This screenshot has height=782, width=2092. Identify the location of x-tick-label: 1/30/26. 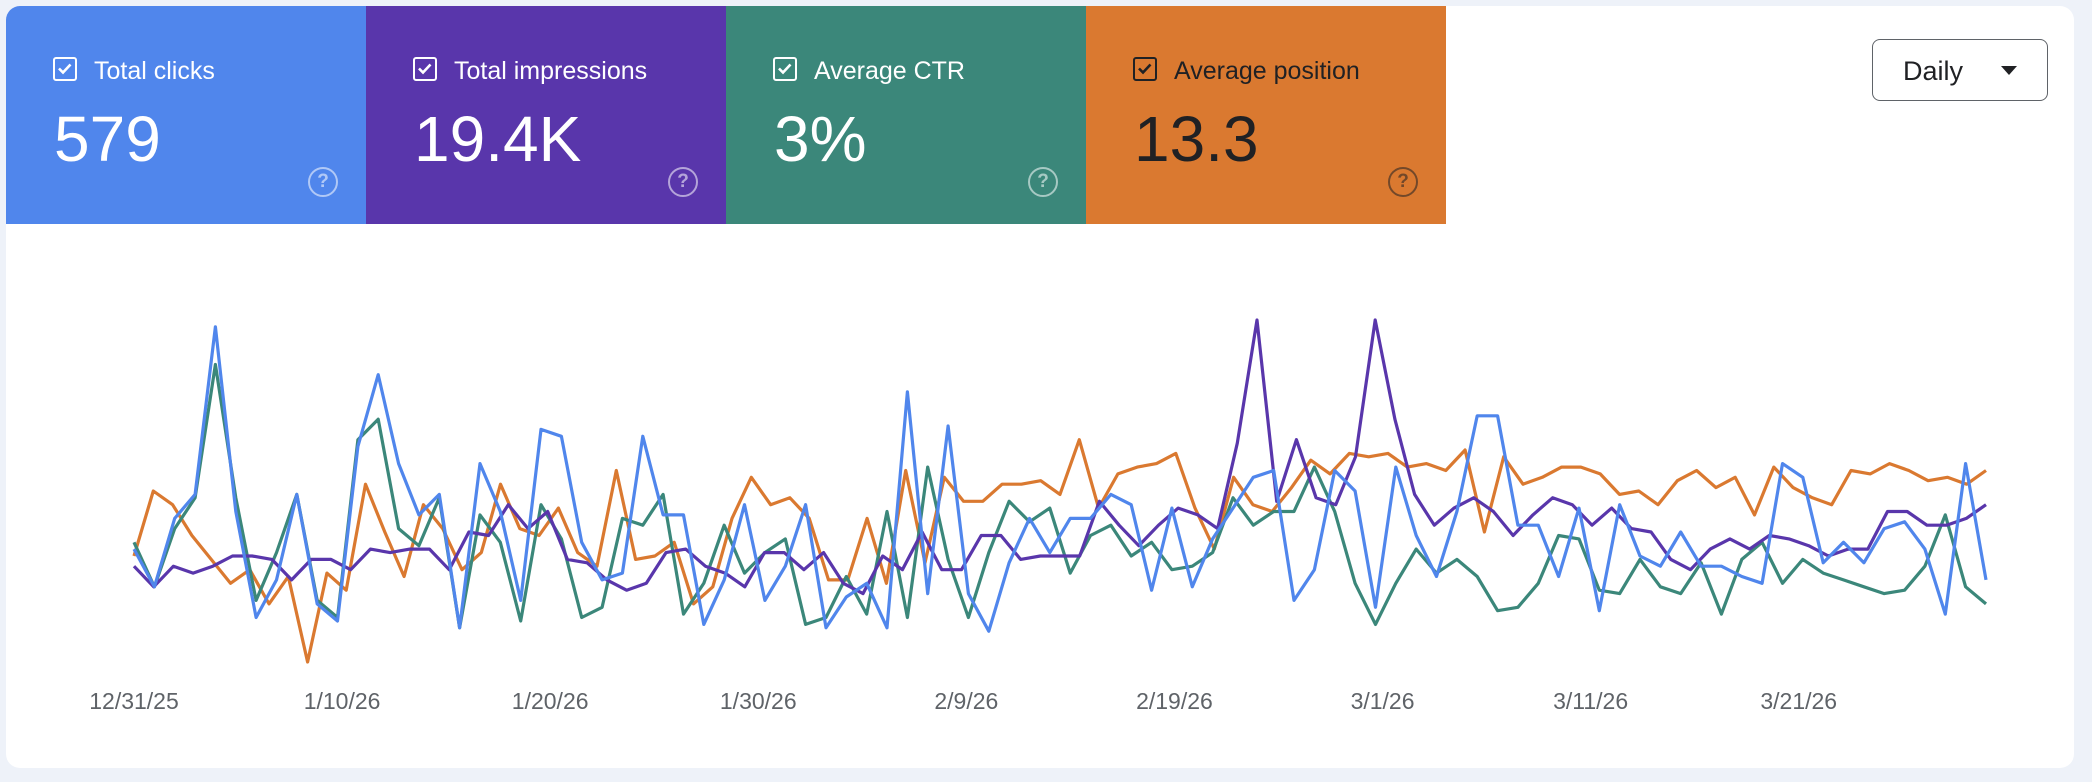
(758, 701).